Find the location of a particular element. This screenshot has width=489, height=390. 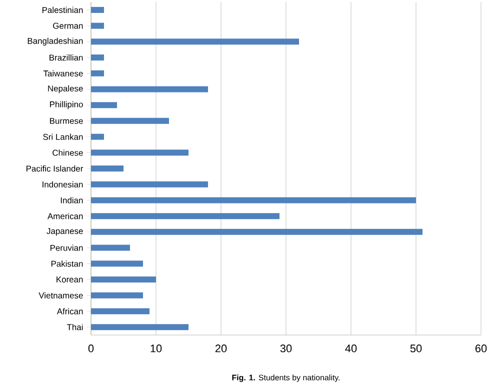

y-tick-label: Palestinian is located at coordinates (62, 10).